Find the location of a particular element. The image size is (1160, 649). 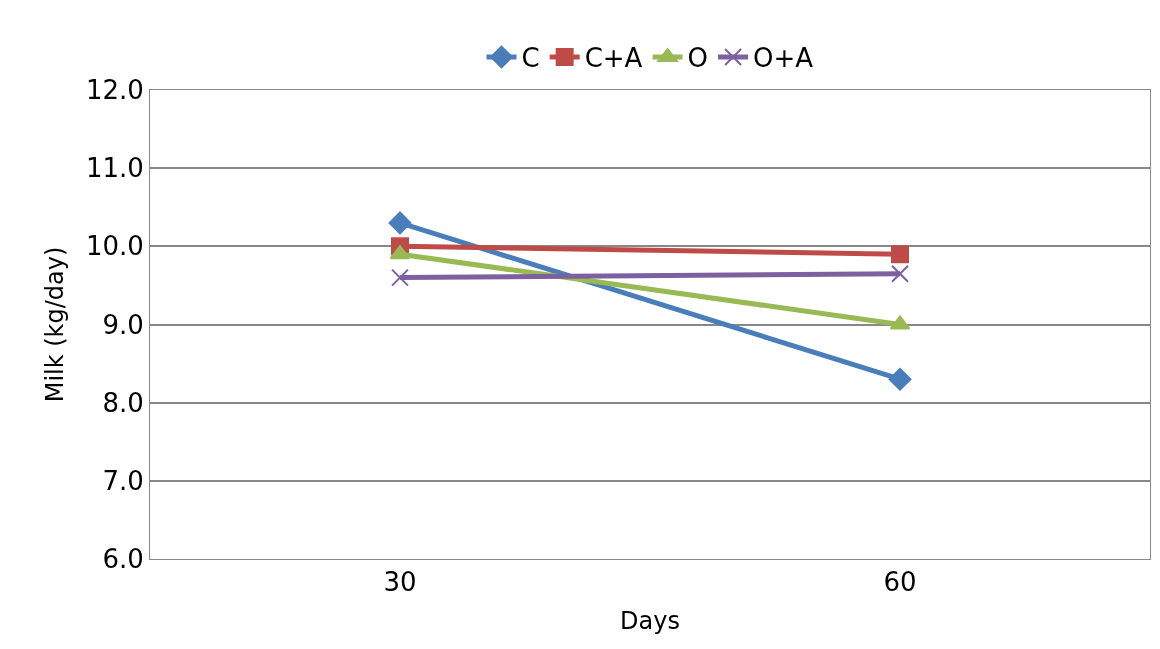

x-tick-label: 60 is located at coordinates (900, 582).